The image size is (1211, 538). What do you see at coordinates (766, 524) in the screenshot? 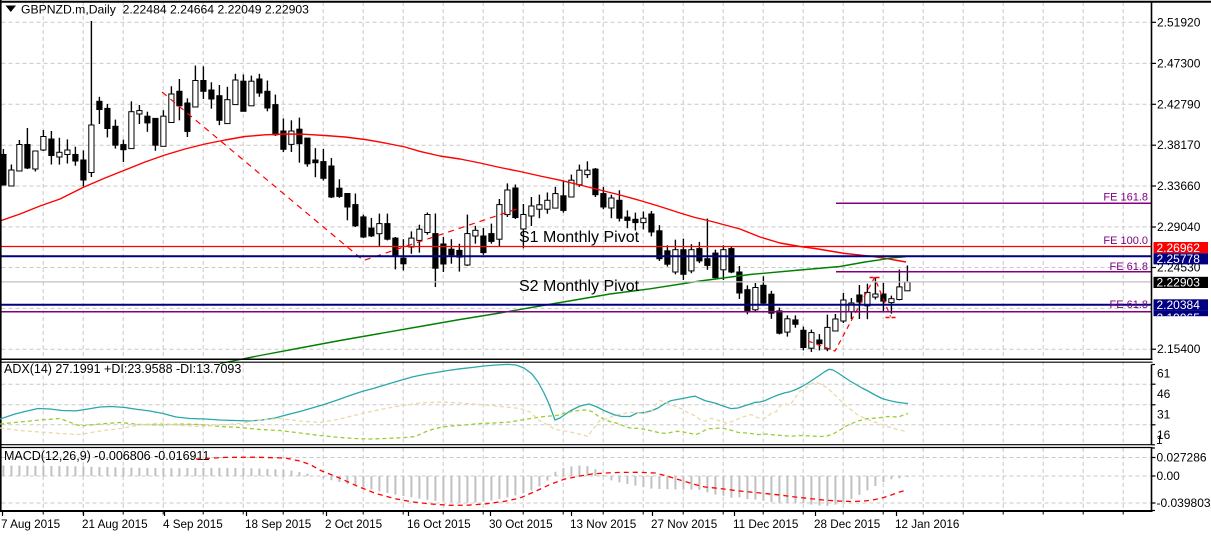
I see `svg-text: 11 Dec 2015` at bounding box center [766, 524].